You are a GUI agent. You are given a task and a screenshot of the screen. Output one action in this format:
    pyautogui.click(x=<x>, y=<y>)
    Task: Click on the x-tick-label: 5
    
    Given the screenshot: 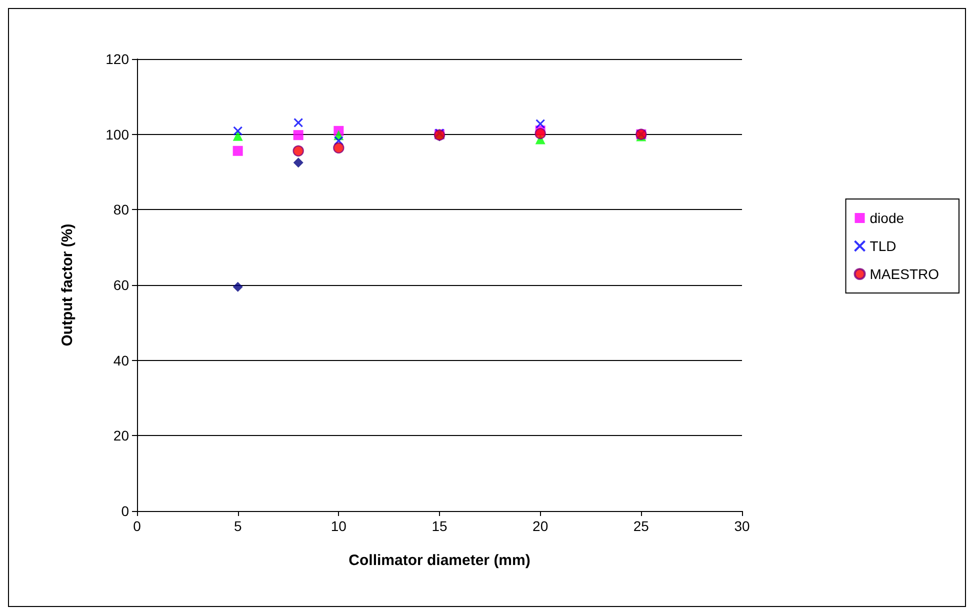 What is the action you would take?
    pyautogui.click(x=238, y=526)
    